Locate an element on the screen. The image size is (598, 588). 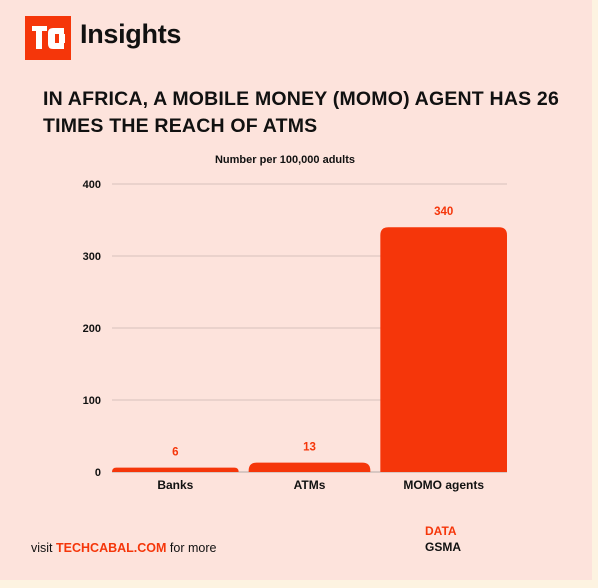
footer-visit-text: visit TECHCABAL.COM for more is located at coordinates (123, 548).